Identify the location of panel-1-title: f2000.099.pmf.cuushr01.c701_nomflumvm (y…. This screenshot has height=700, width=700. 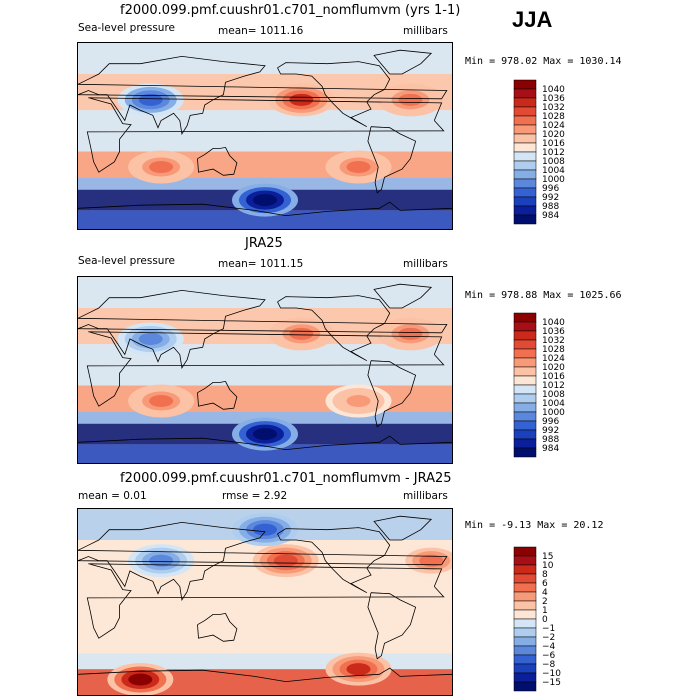
(290, 10).